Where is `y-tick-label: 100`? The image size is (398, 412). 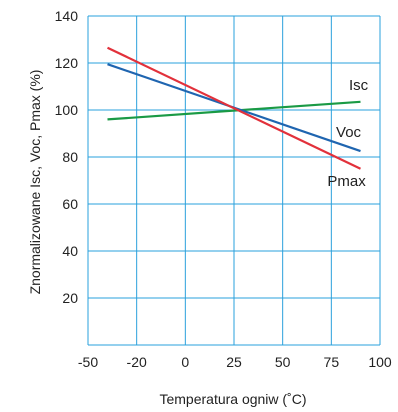
y-tick-label: 100 is located at coordinates (67, 110).